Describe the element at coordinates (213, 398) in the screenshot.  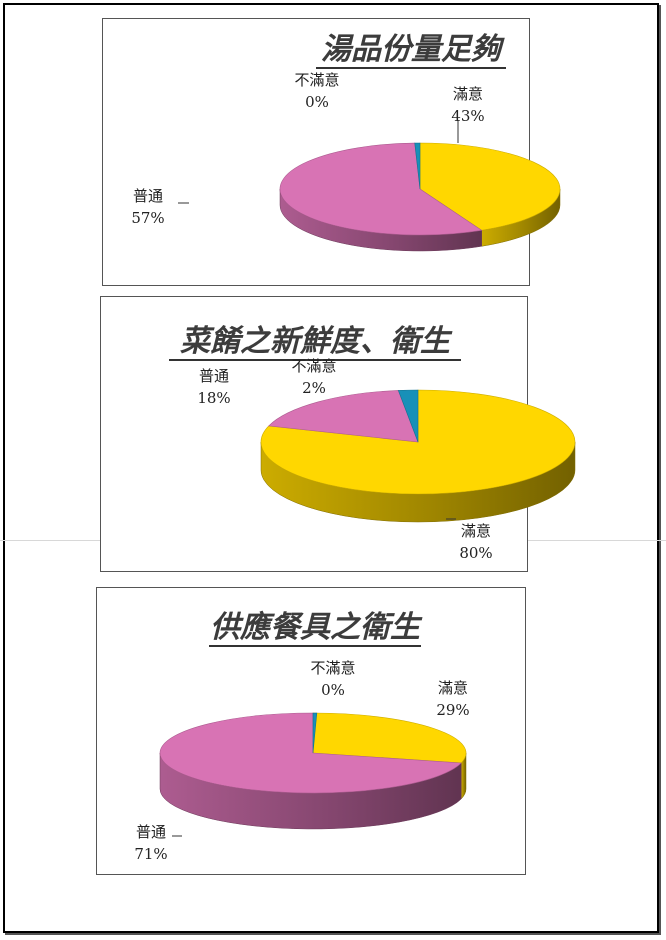
I see `slice-percent-neutral: 18%` at that location.